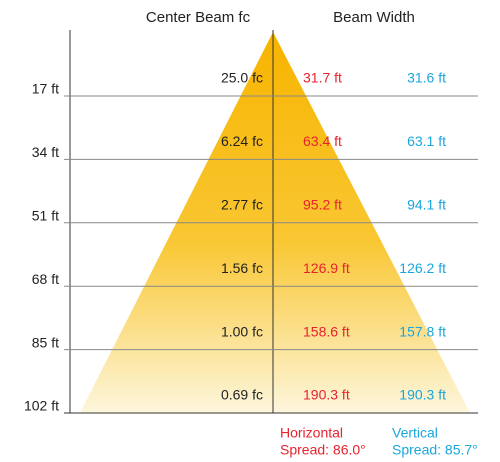 The image size is (500, 462). Describe the element at coordinates (415, 433) in the screenshot. I see `footer-vertical-title: Vertical` at that location.